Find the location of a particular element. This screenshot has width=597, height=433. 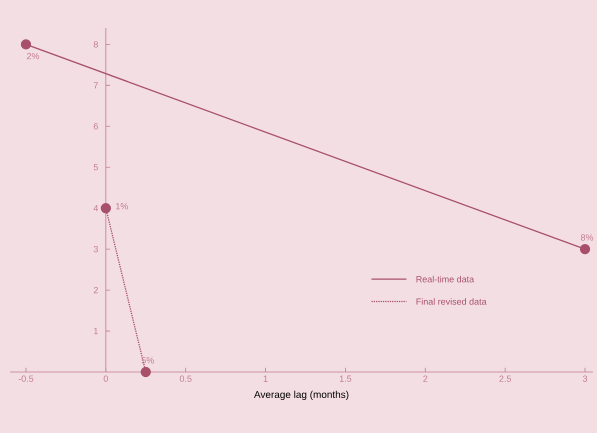

x-axis-title: Average lag (months) is located at coordinates (301, 395).